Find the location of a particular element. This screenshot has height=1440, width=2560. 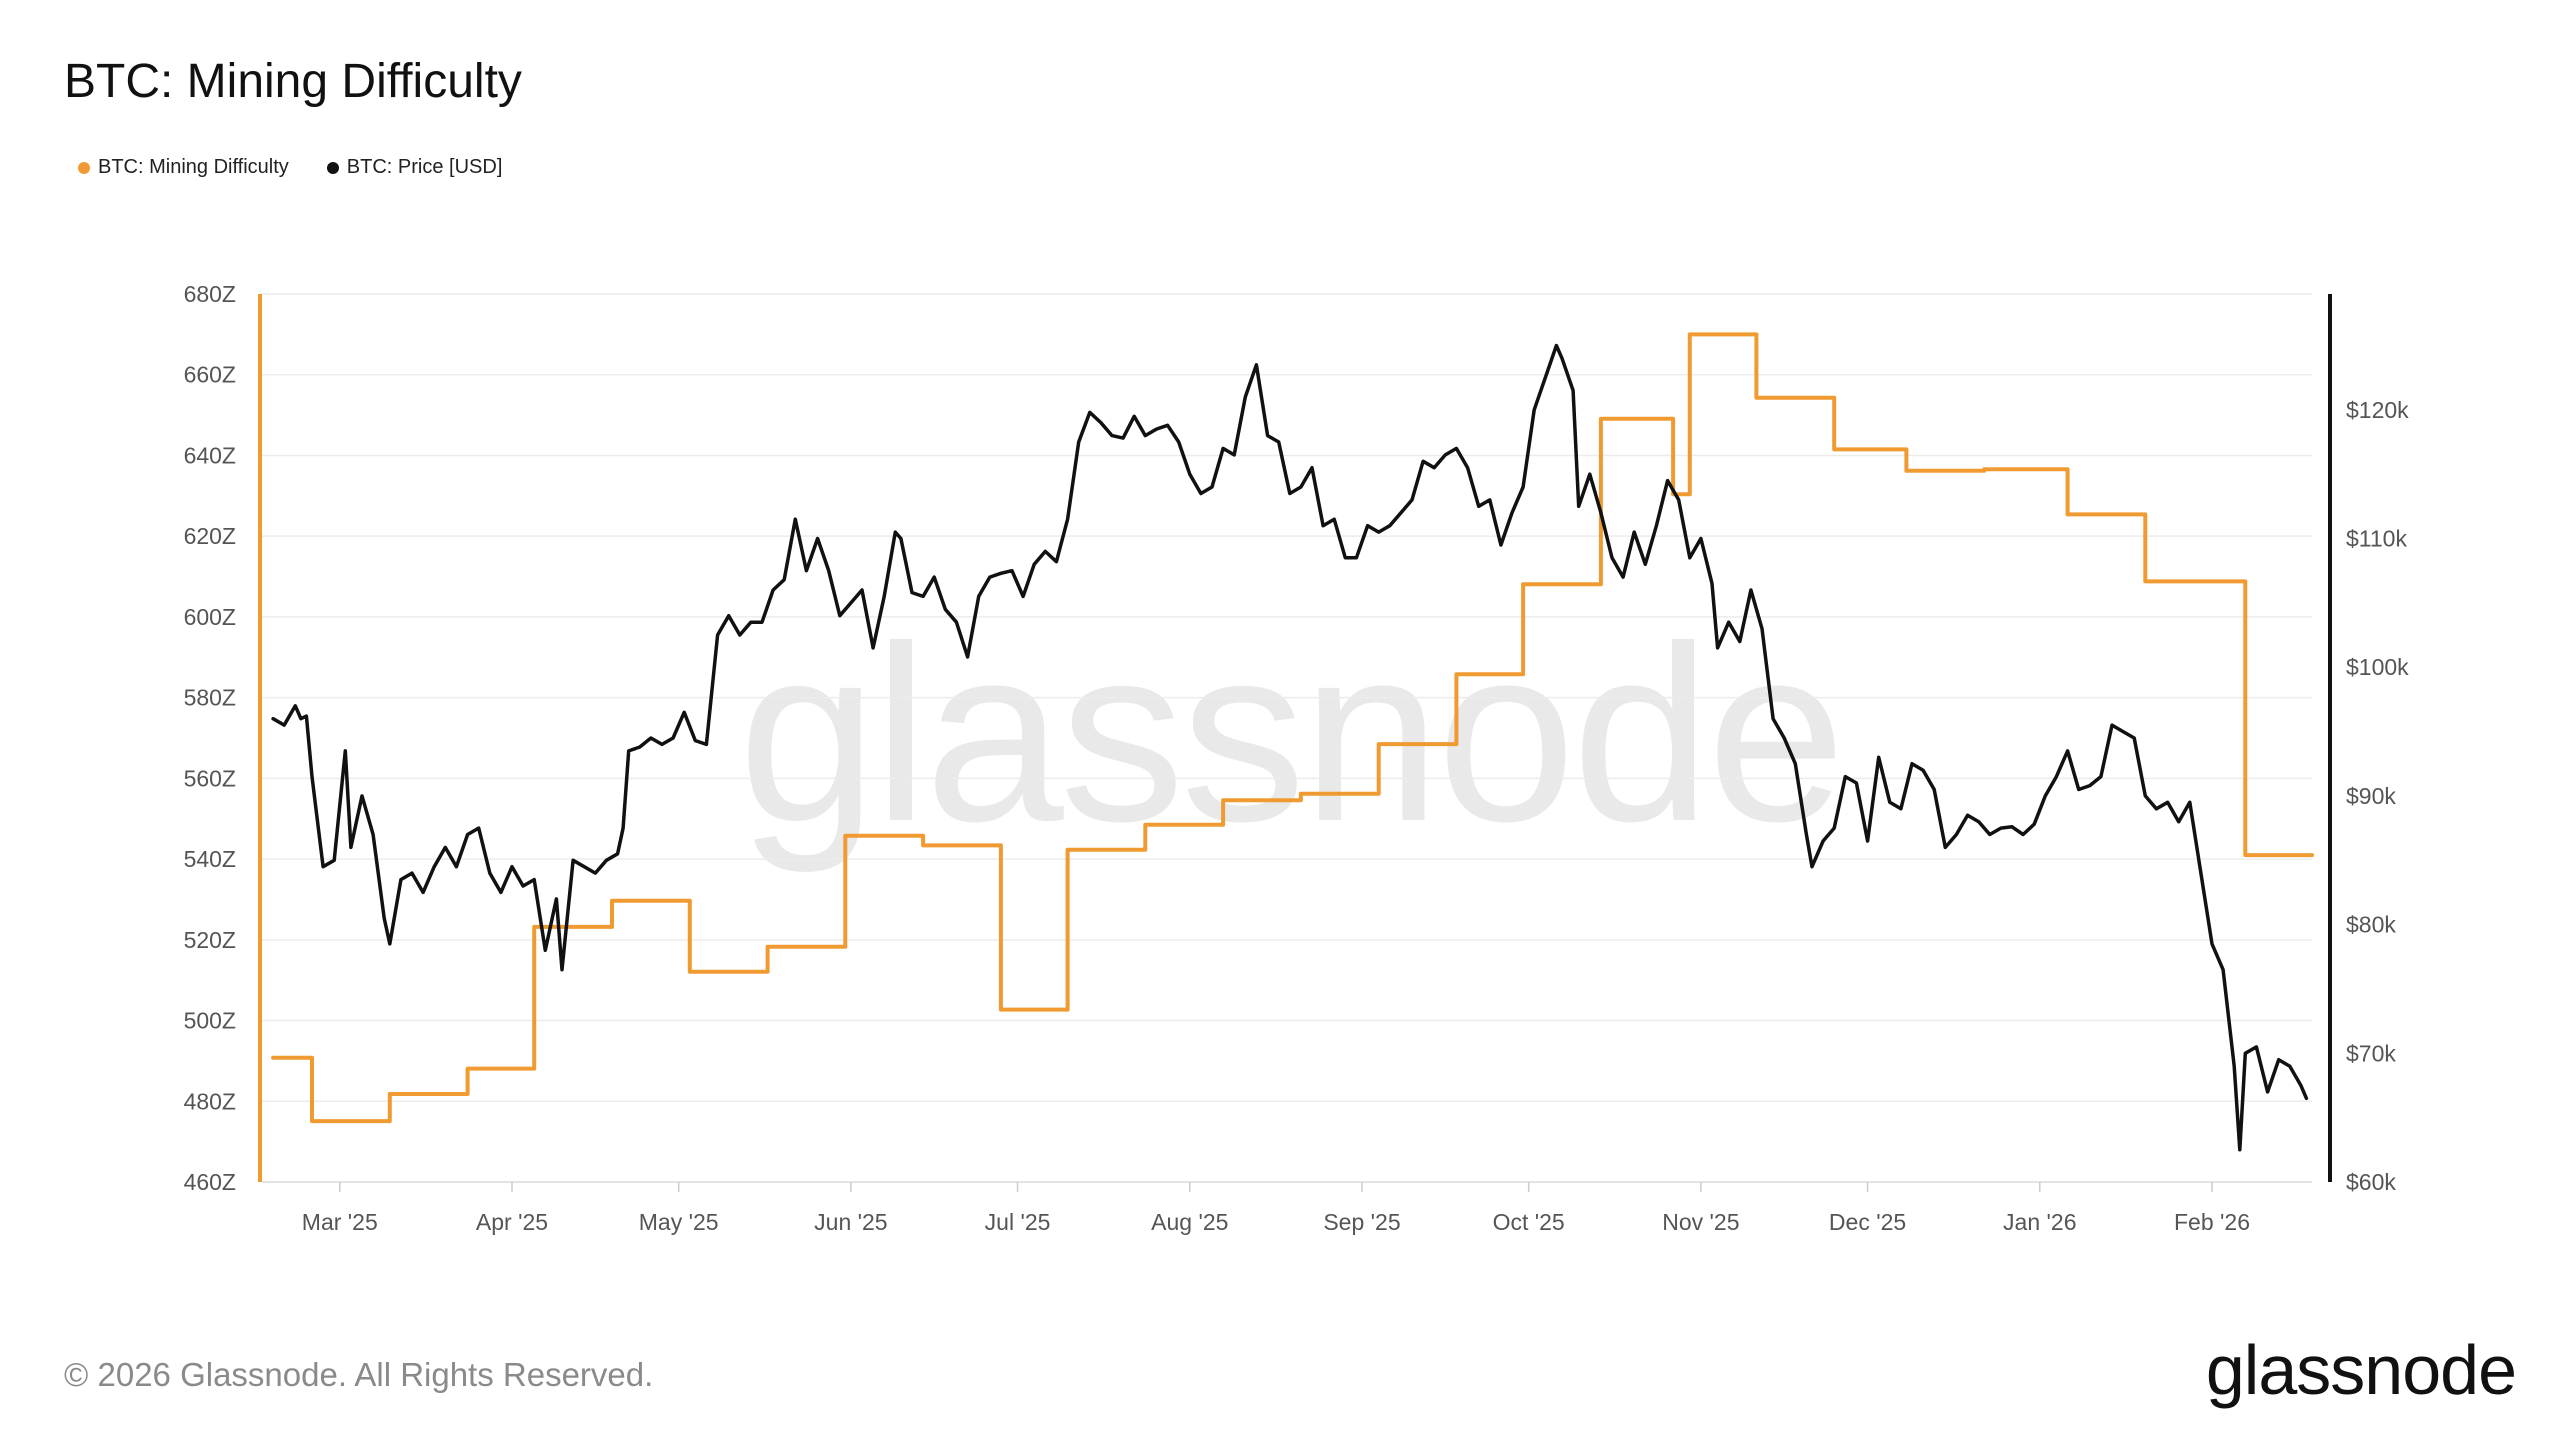

x-tick-label: Feb '26 is located at coordinates (2212, 1222).